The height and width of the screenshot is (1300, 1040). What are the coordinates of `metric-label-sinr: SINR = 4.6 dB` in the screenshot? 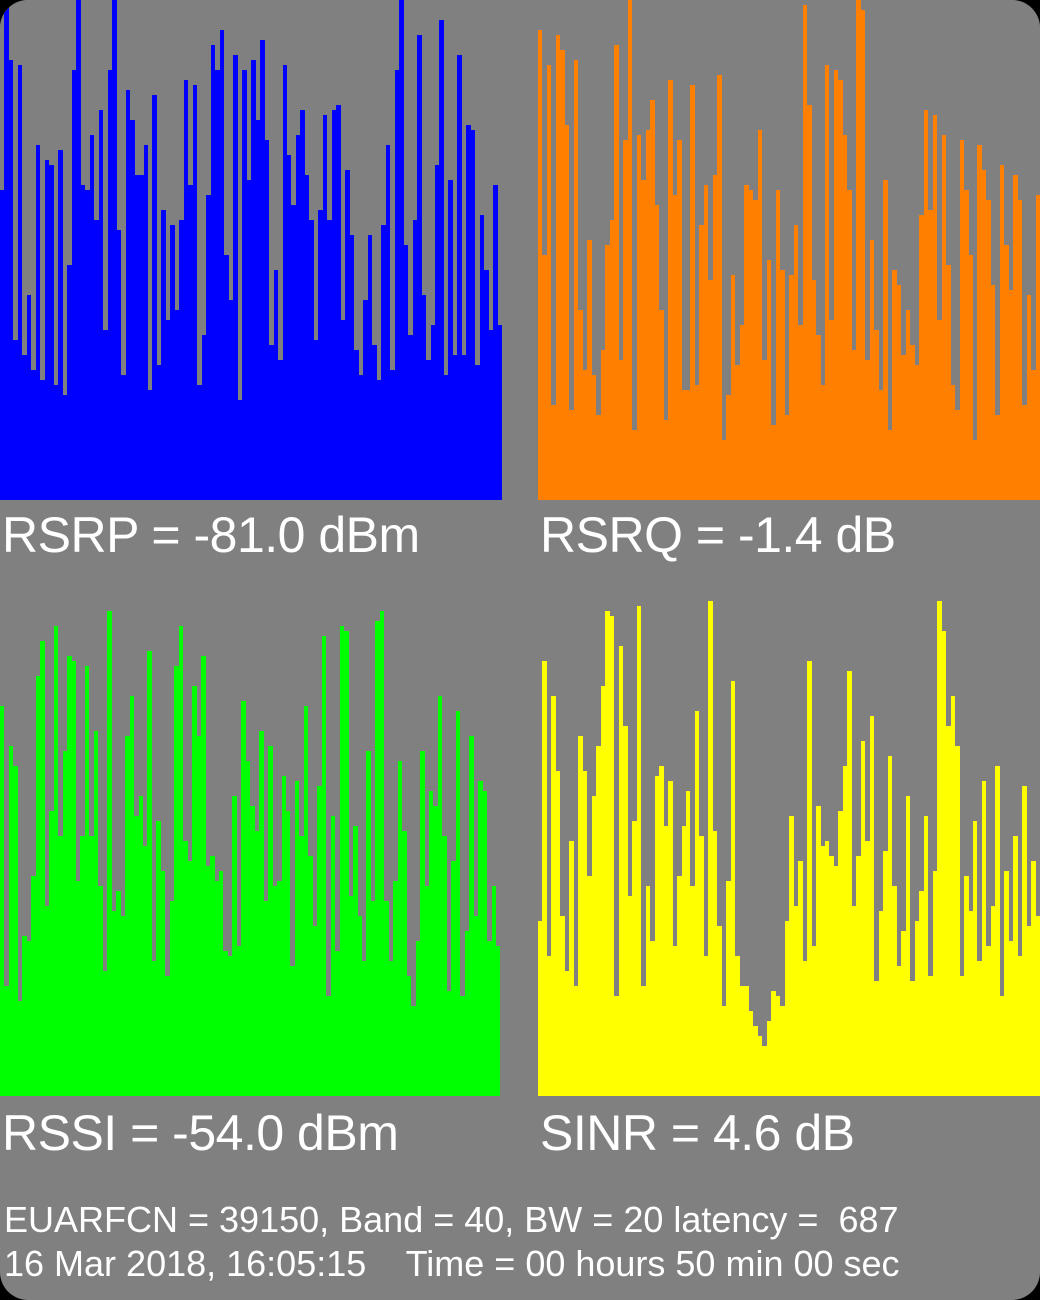 It's located at (697, 1133).